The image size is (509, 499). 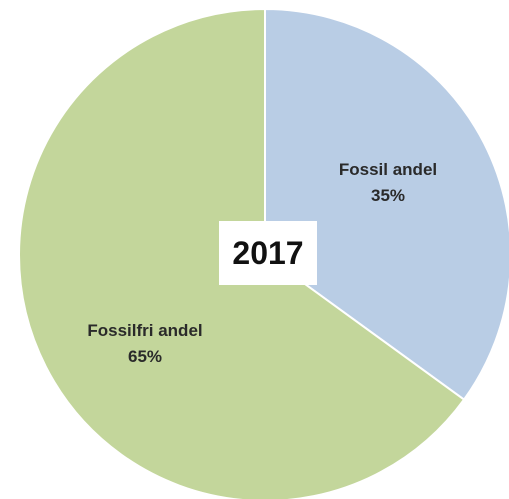 What do you see at coordinates (388, 183) in the screenshot?
I see `slice-label-fossil: Fossil andel 35%` at bounding box center [388, 183].